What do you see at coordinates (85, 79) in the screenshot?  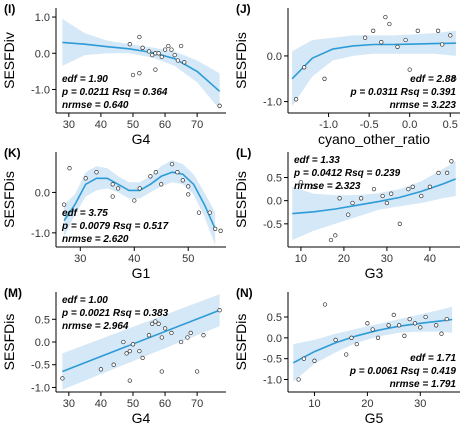 I see `chart-i-stat-0: edf = 1.90` at bounding box center [85, 79].